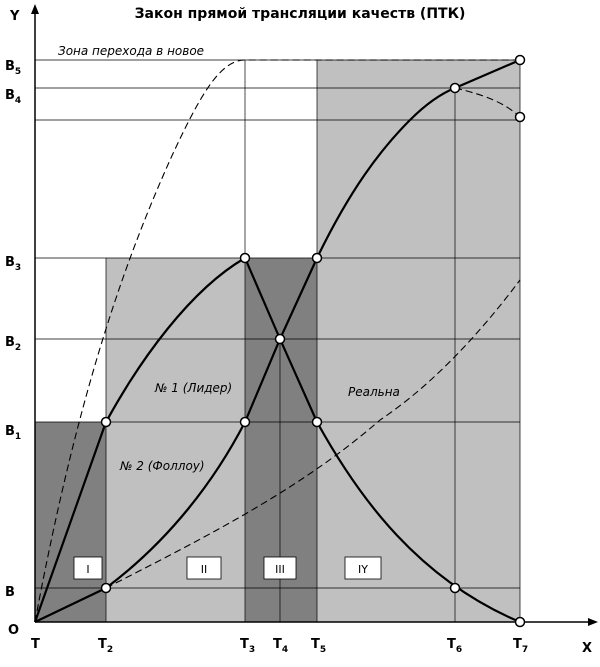  What do you see at coordinates (363, 569) in the screenshot?
I see `zone-label-4: IY` at bounding box center [363, 569].